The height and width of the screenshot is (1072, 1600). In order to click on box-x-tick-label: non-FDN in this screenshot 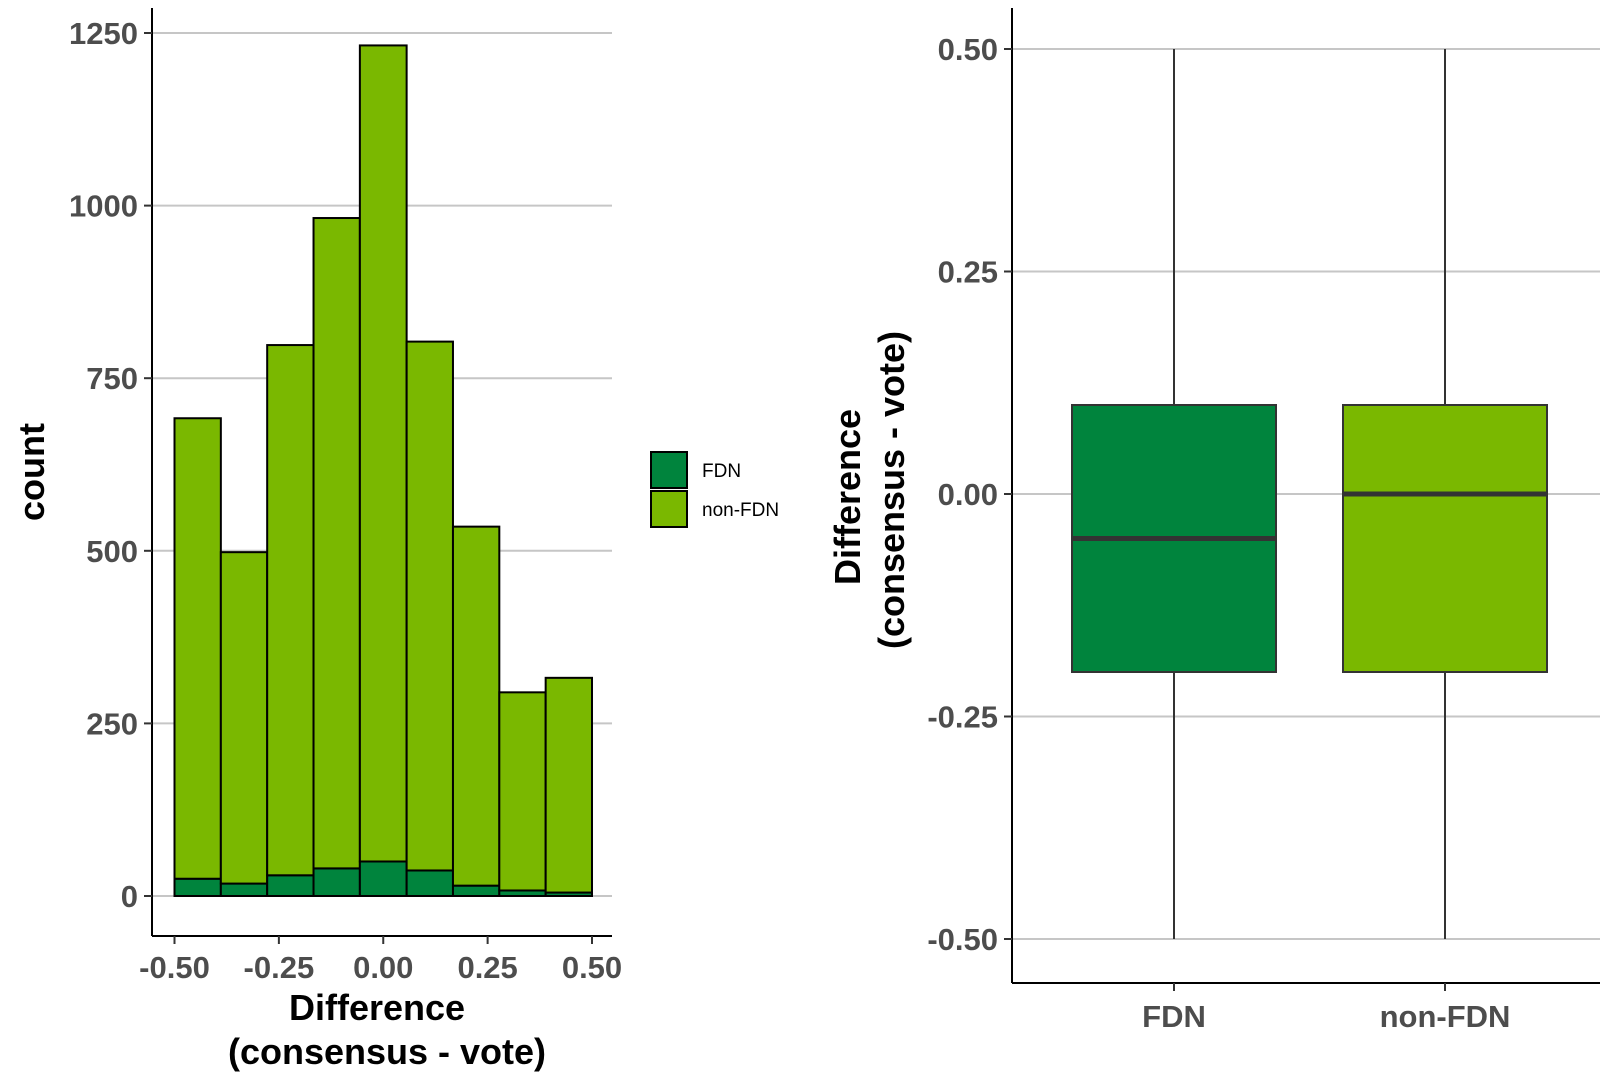, I will do `click(1445, 1016)`.